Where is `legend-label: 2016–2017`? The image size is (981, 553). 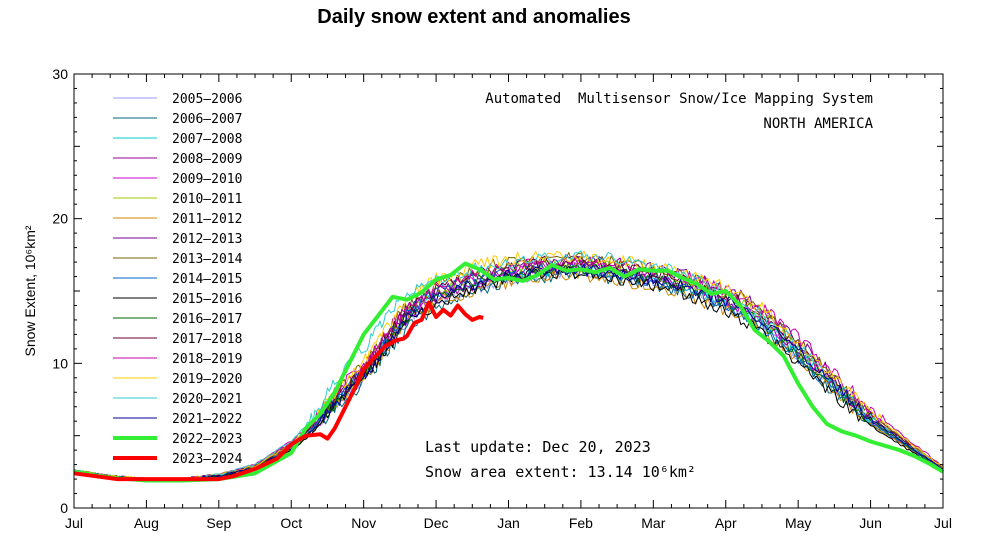 legend-label: 2016–2017 is located at coordinates (207, 319).